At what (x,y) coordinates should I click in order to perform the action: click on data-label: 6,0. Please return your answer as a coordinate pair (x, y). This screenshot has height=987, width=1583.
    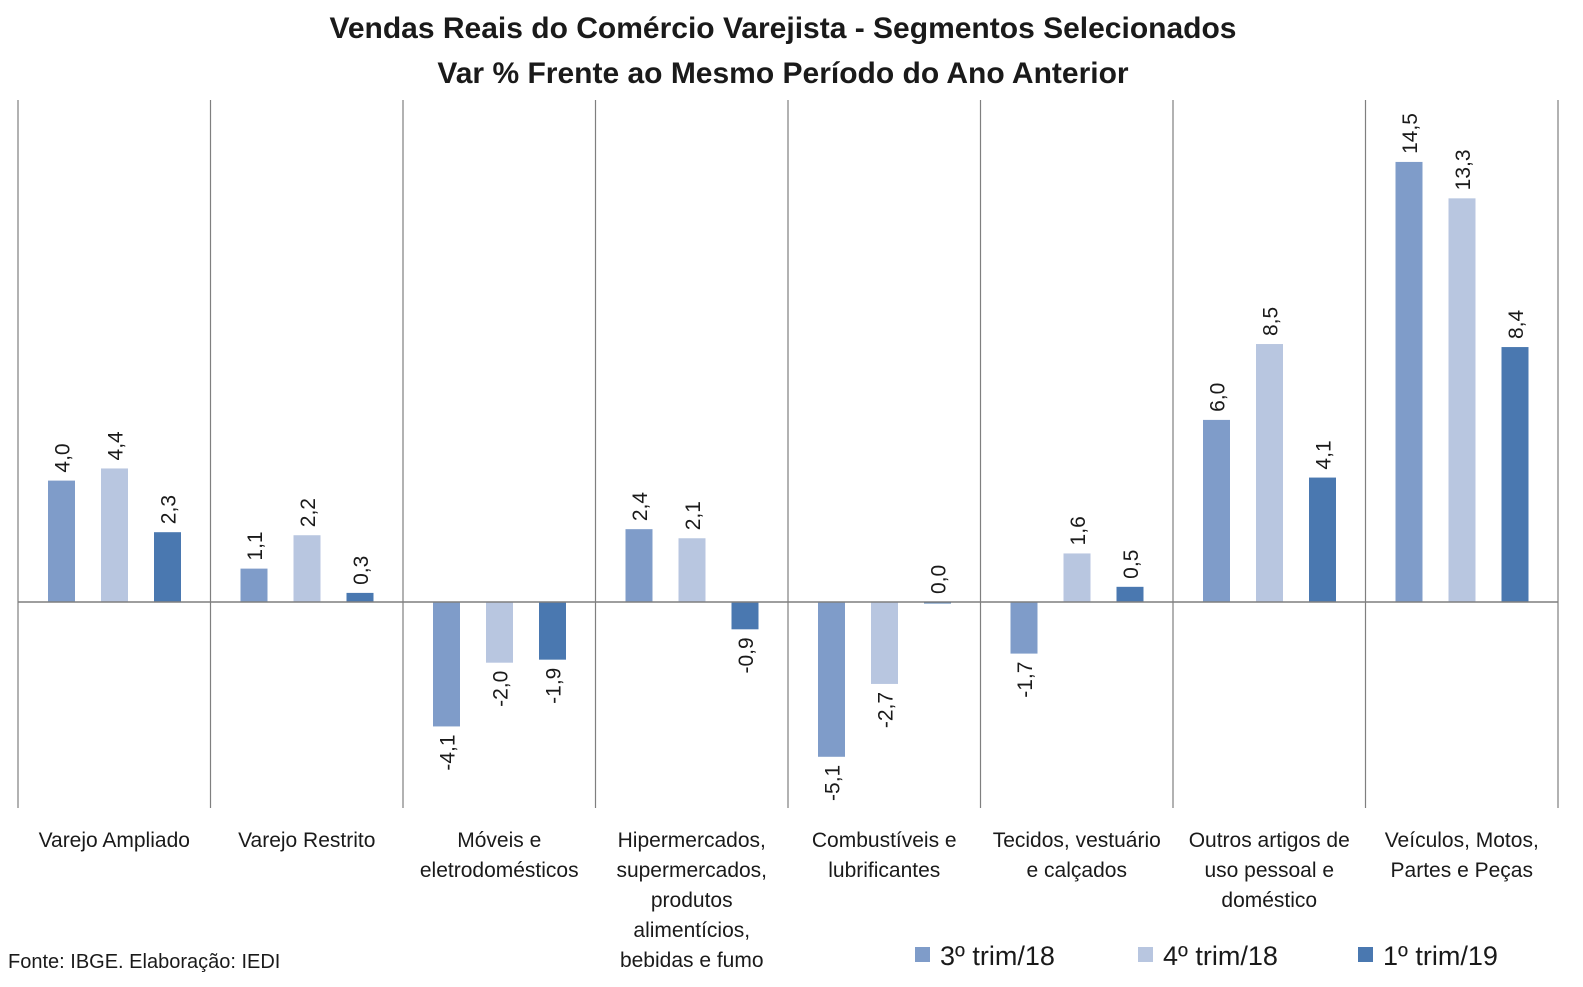
    Looking at the image, I should click on (1218, 397).